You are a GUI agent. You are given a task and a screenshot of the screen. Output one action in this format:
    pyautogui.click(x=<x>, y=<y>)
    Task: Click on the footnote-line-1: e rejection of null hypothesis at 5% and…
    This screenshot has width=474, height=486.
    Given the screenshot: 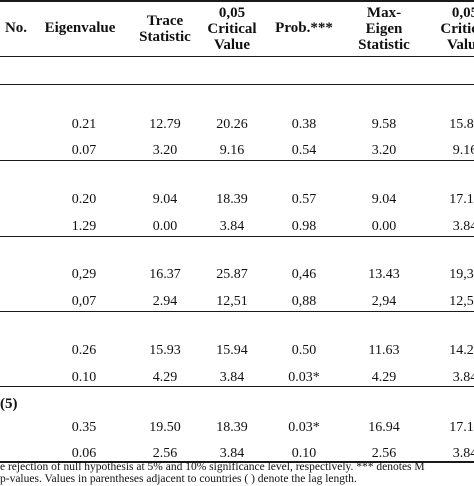 What is the action you would take?
    pyautogui.click(x=212, y=467)
    